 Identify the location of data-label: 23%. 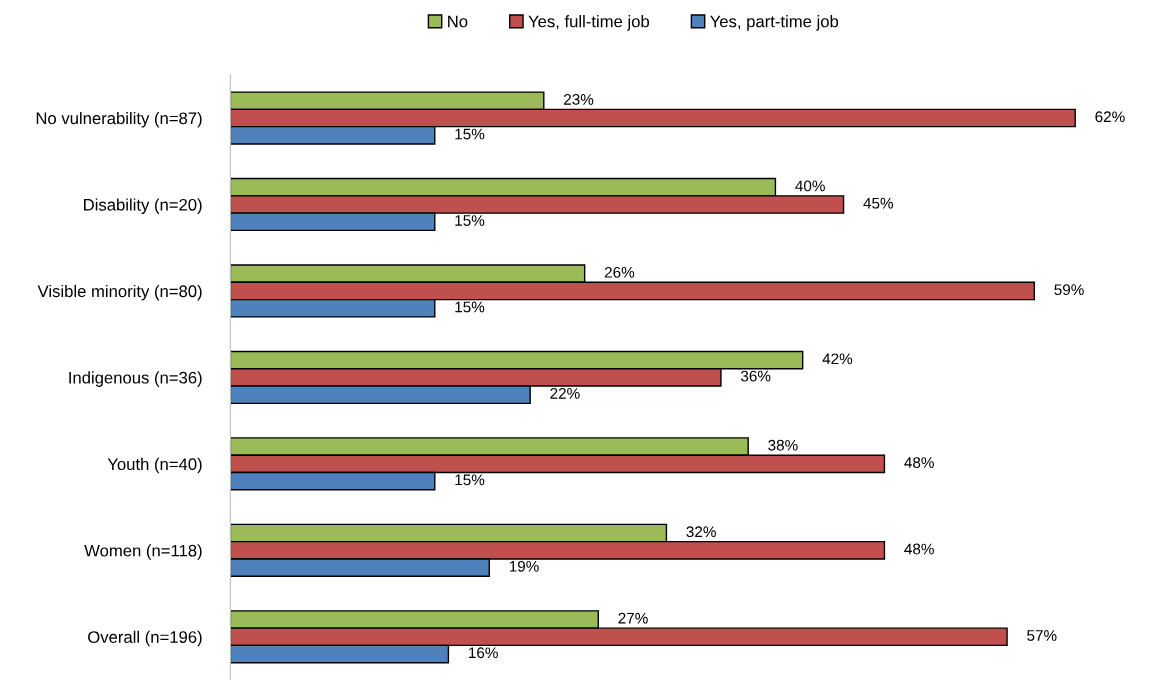
(579, 99).